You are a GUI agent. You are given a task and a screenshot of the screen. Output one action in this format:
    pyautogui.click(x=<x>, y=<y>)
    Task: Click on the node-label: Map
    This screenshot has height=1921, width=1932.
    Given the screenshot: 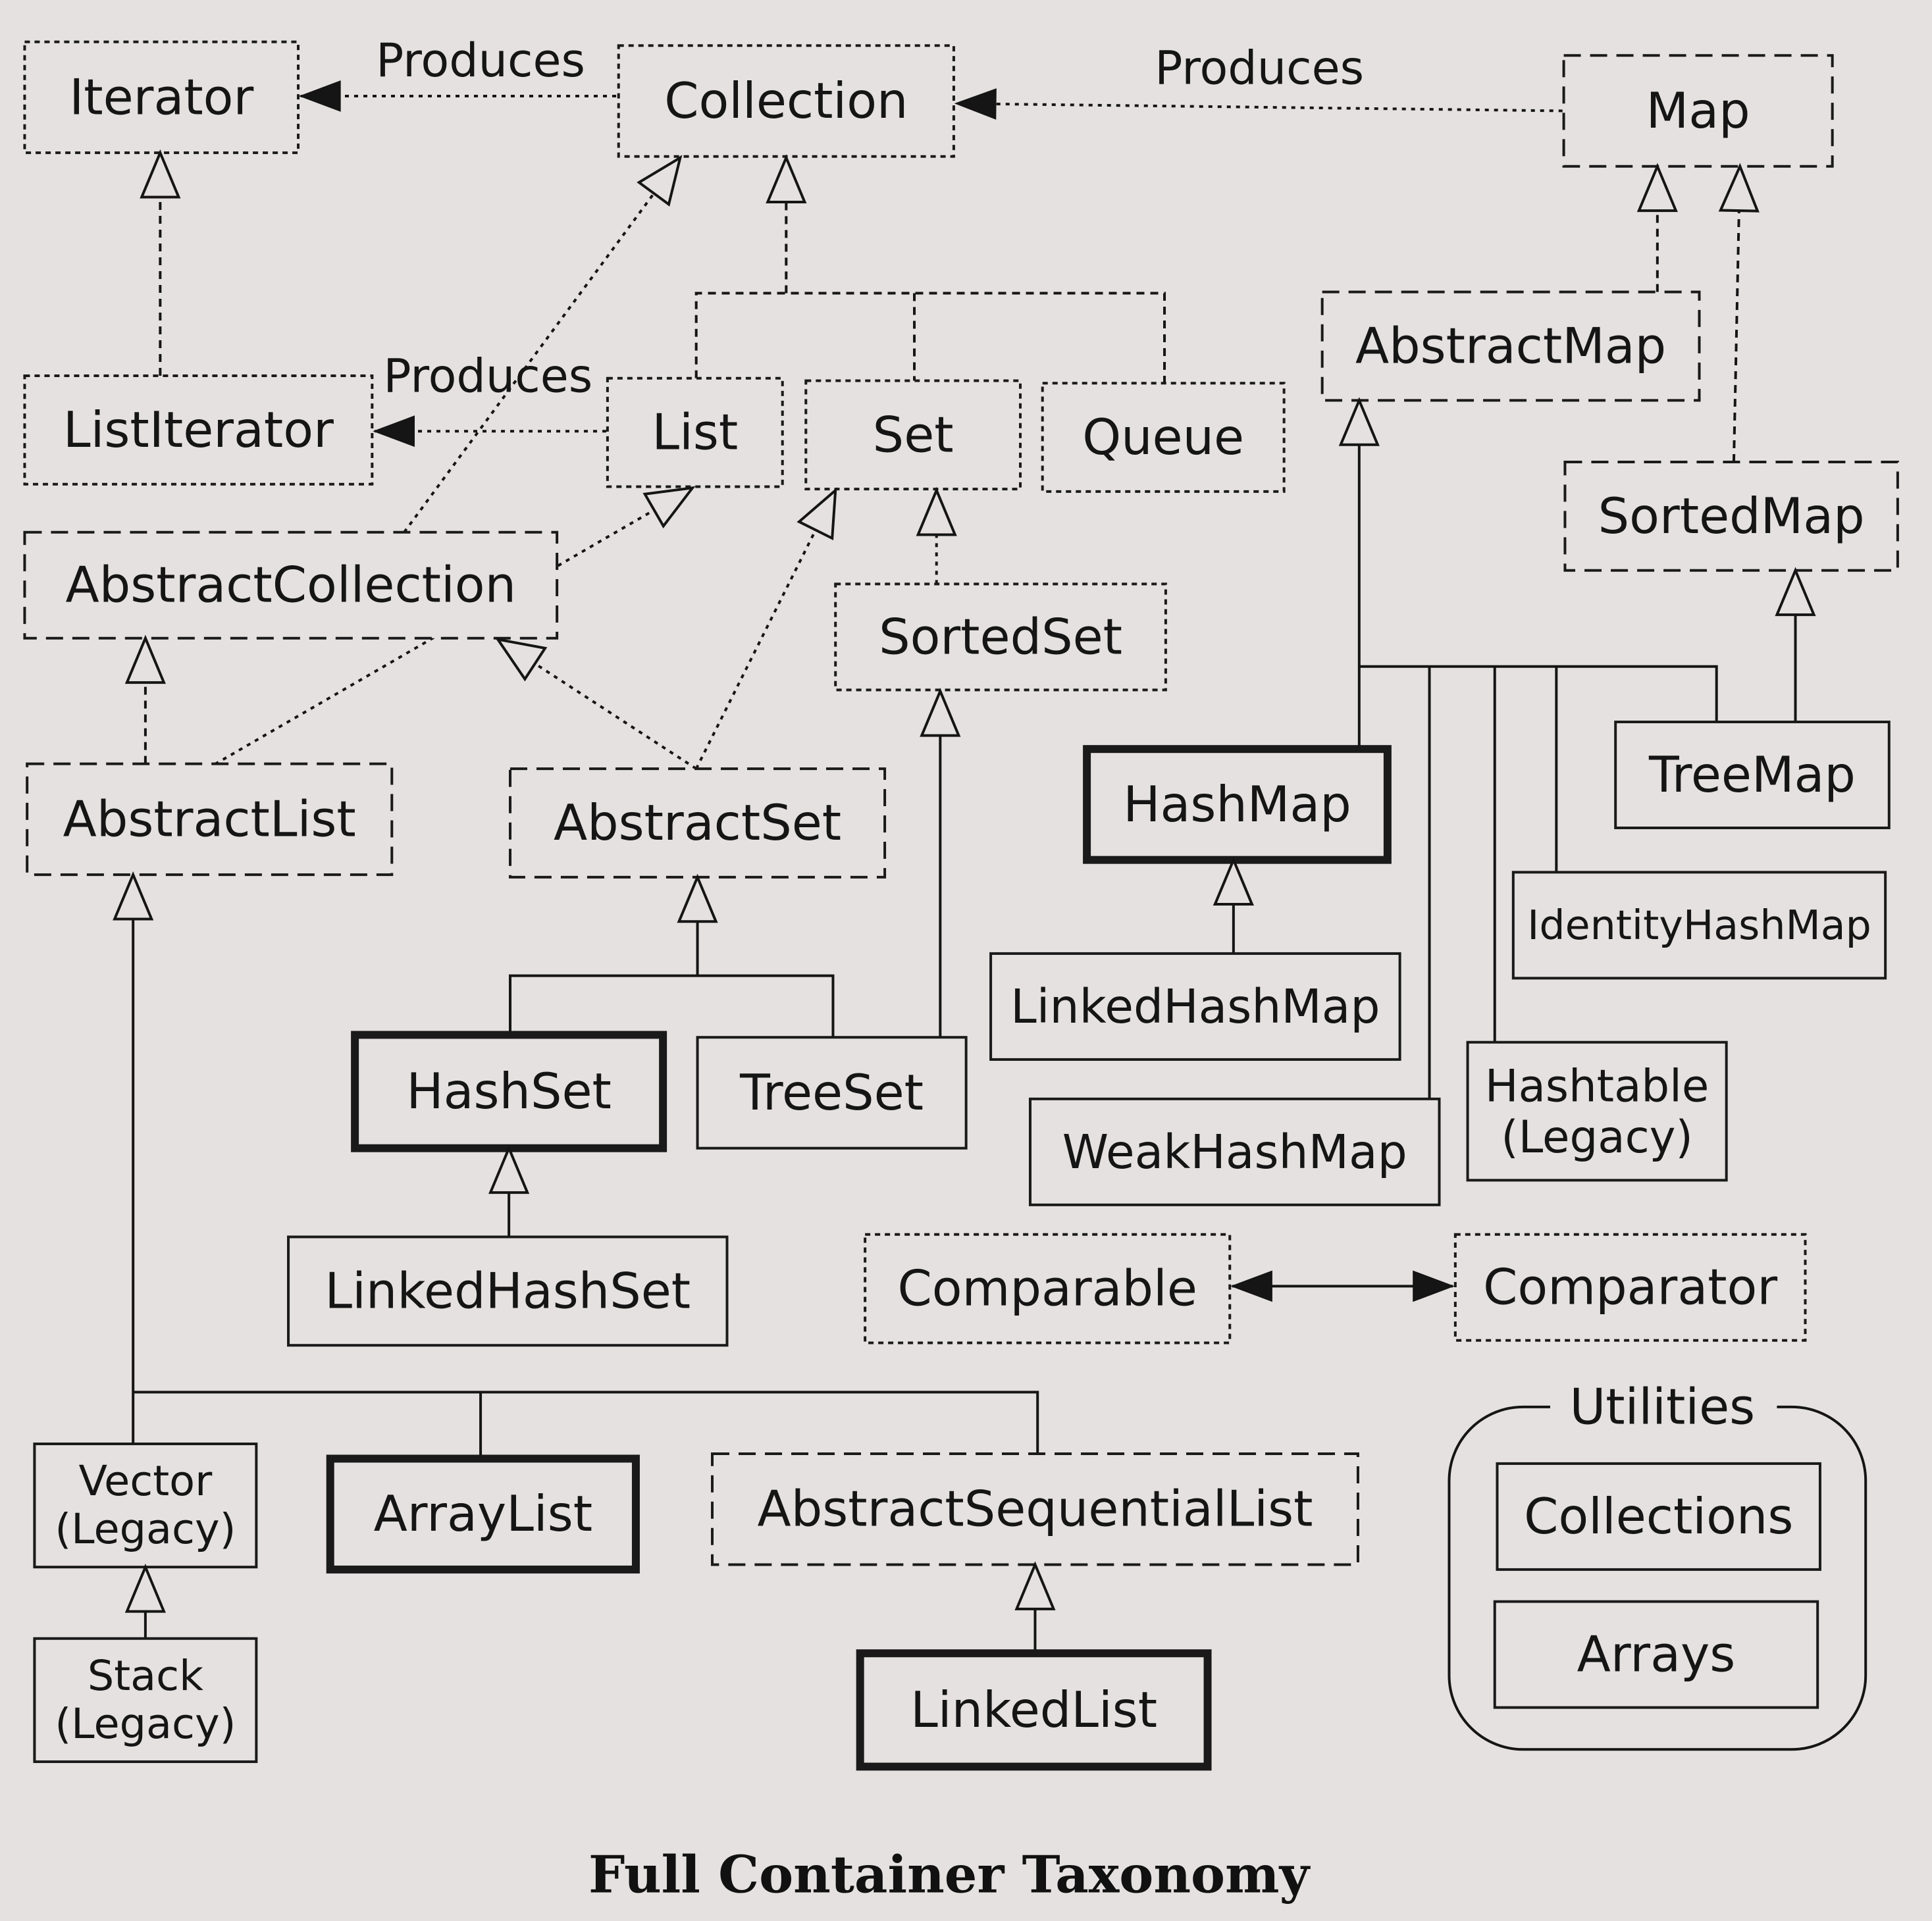 What is the action you would take?
    pyautogui.click(x=1698, y=111)
    